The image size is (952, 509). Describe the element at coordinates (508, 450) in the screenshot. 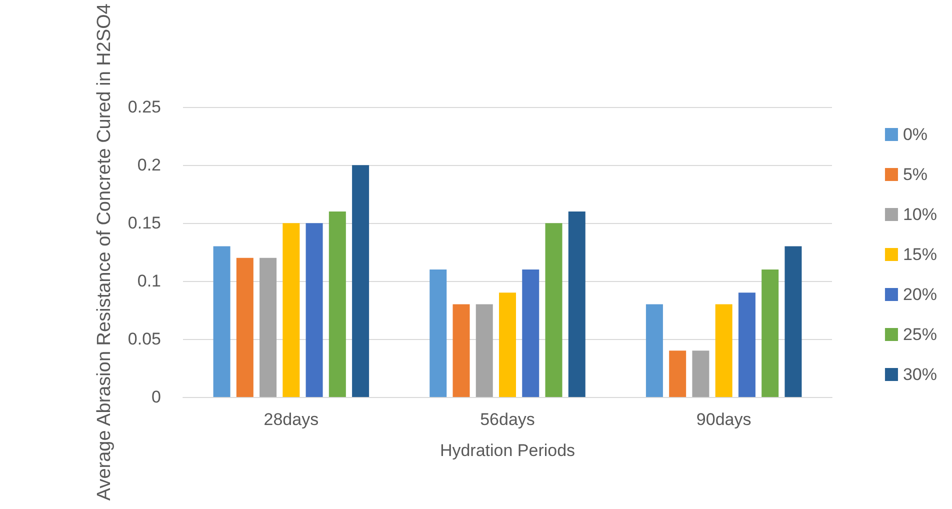

I see `x-axis-title: Hydration Periods` at that location.